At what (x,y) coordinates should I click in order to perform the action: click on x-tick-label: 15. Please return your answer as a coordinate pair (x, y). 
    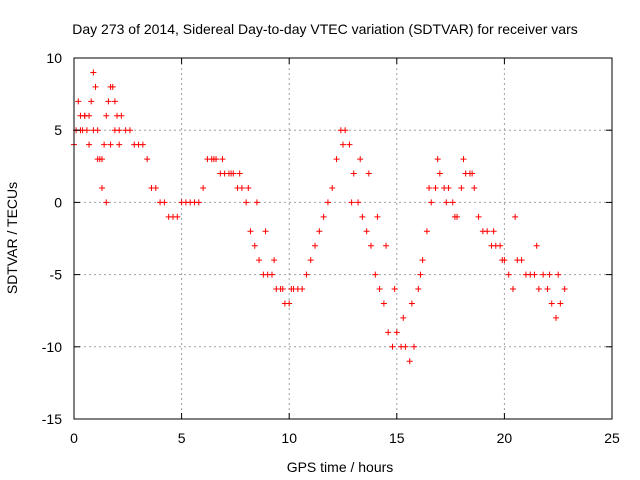
    Looking at the image, I should click on (397, 438).